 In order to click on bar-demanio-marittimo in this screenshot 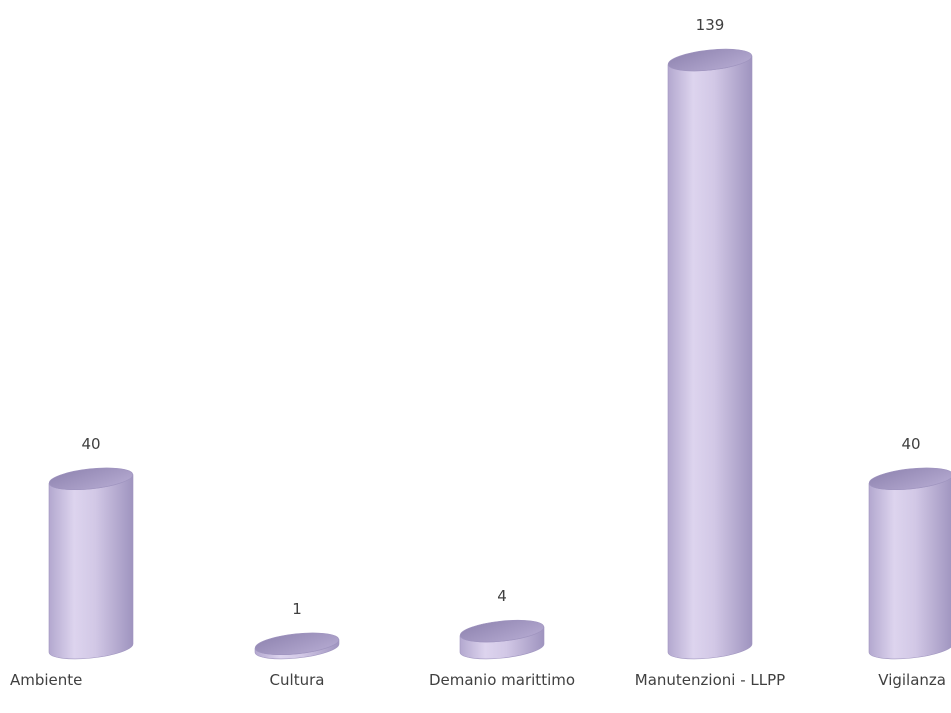, I will do `click(502, 639)`.